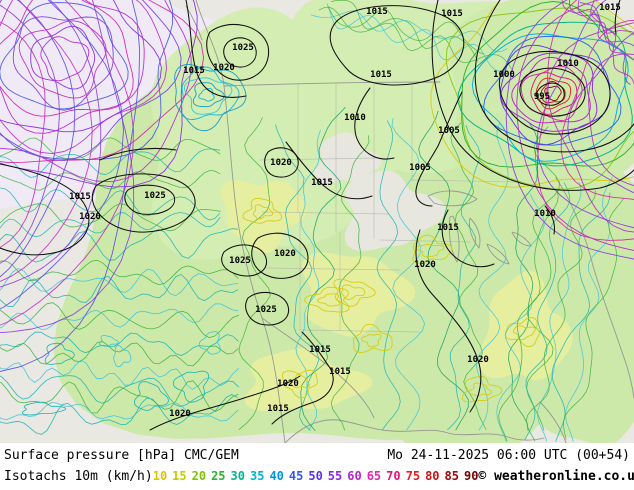  What do you see at coordinates (393, 476) in the screenshot?
I see `isotach-scale-value: 70` at bounding box center [393, 476].